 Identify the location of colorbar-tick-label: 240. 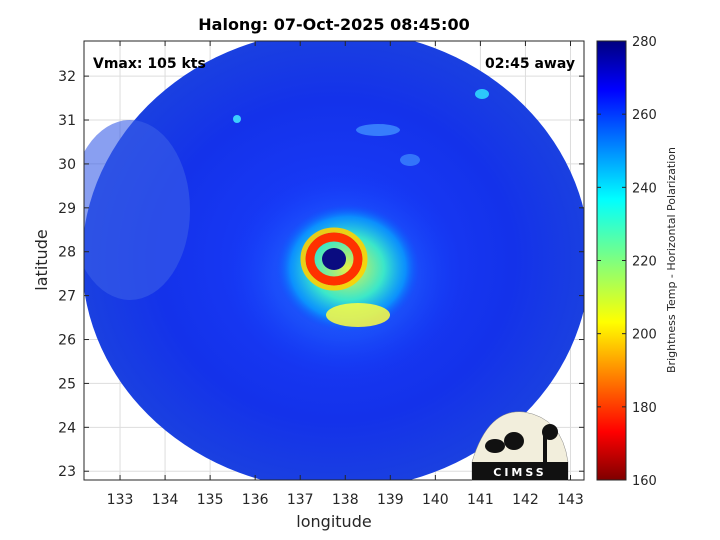
(644, 188).